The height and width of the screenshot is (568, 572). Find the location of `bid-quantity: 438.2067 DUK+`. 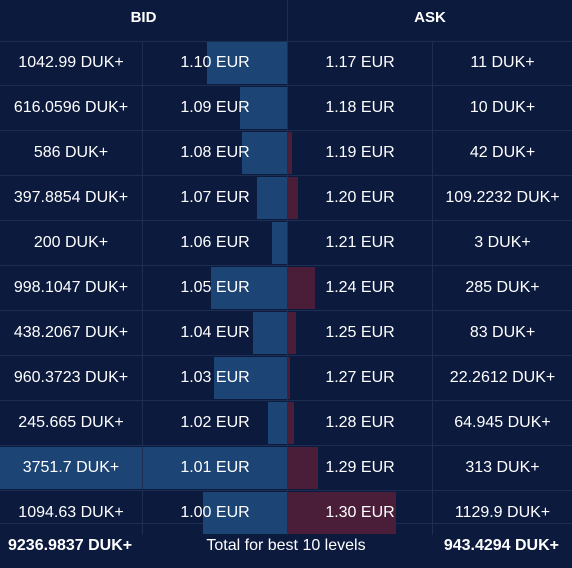

bid-quantity: 438.2067 DUK+ is located at coordinates (71, 333).